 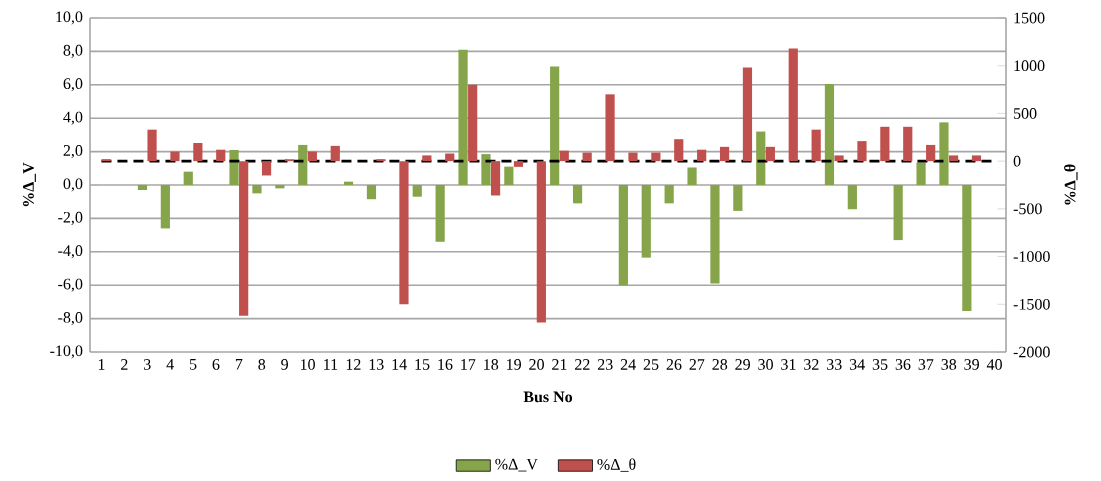 I want to click on x-tick-label: 38, so click(x=949, y=365).